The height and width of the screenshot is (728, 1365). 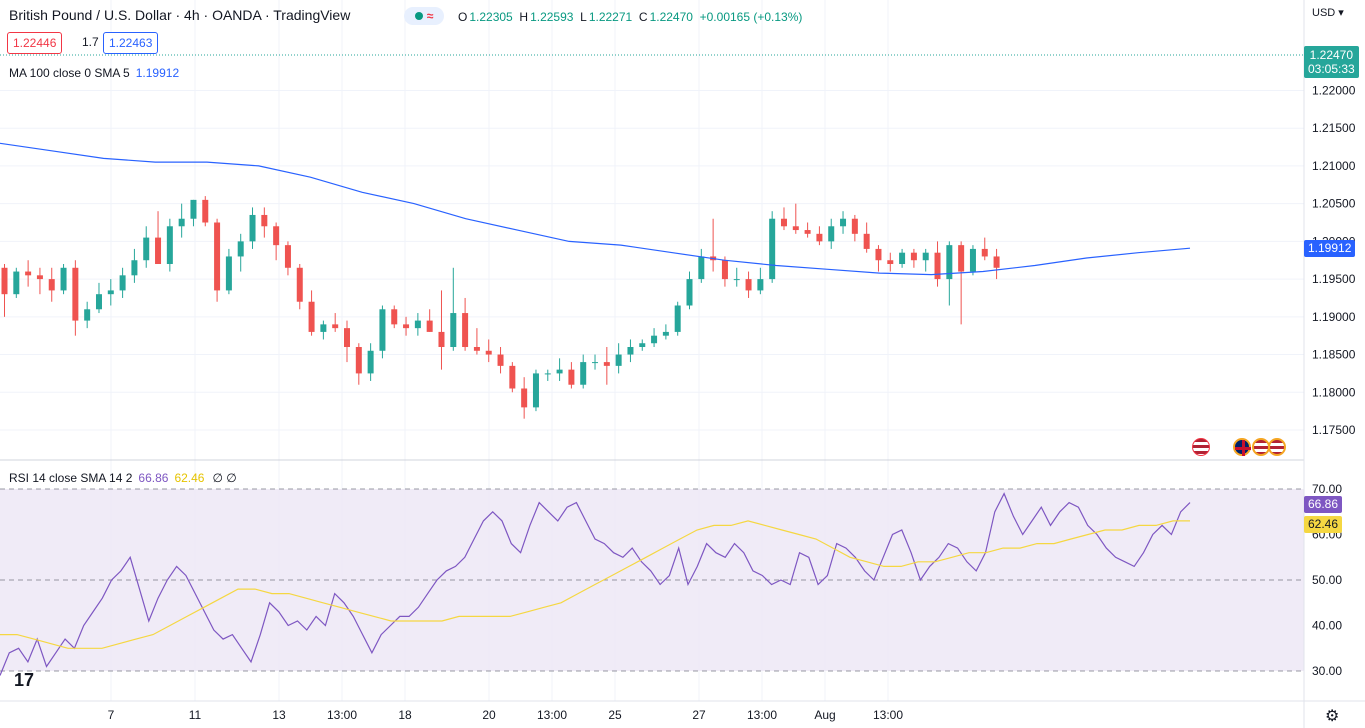 What do you see at coordinates (1323, 524) in the screenshot?
I see `rsi-sma-value-tag: 62.46` at bounding box center [1323, 524].